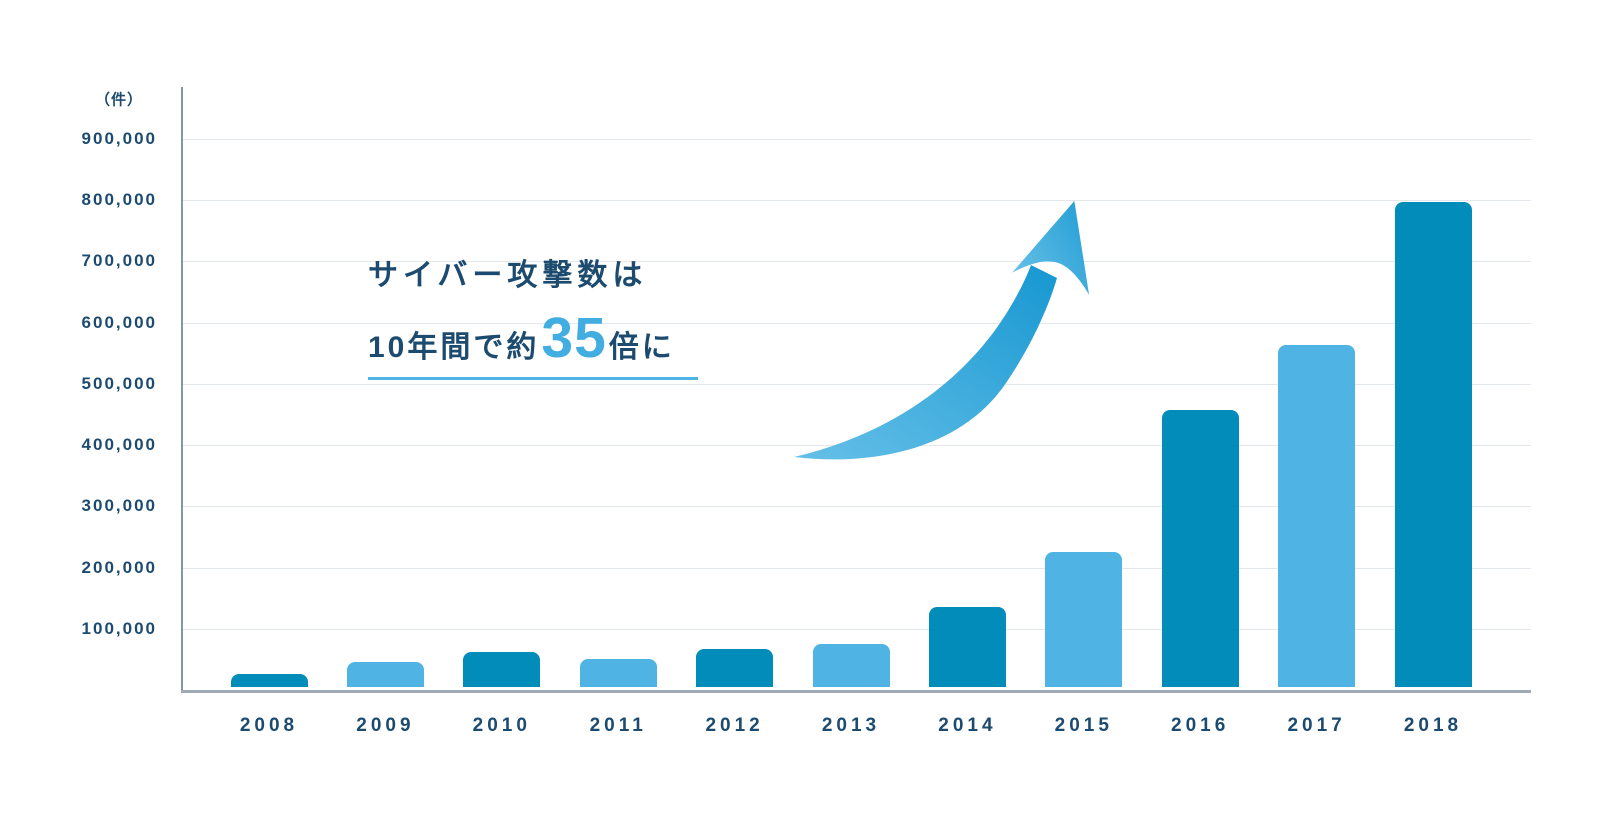 Image resolution: width=1624 pixels, height=838 pixels. Describe the element at coordinates (574, 338) in the screenshot. I see `annotation-highlight-number: 35` at that location.